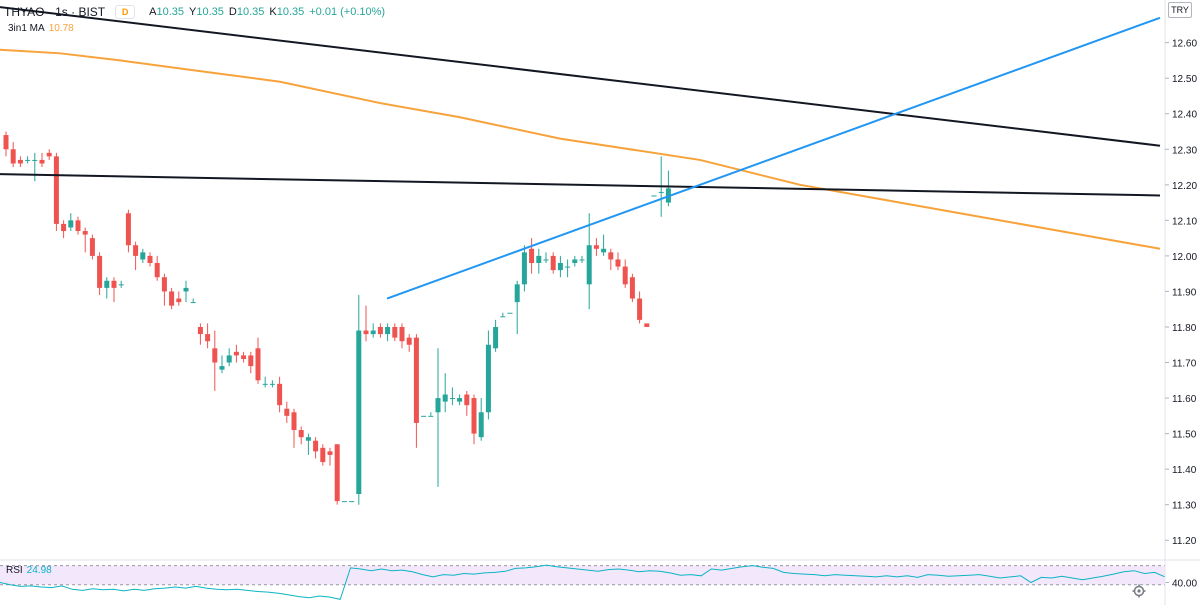 This screenshot has height=605, width=1200. What do you see at coordinates (1180, 10) in the screenshot?
I see `currency-badge: TRY` at bounding box center [1180, 10].